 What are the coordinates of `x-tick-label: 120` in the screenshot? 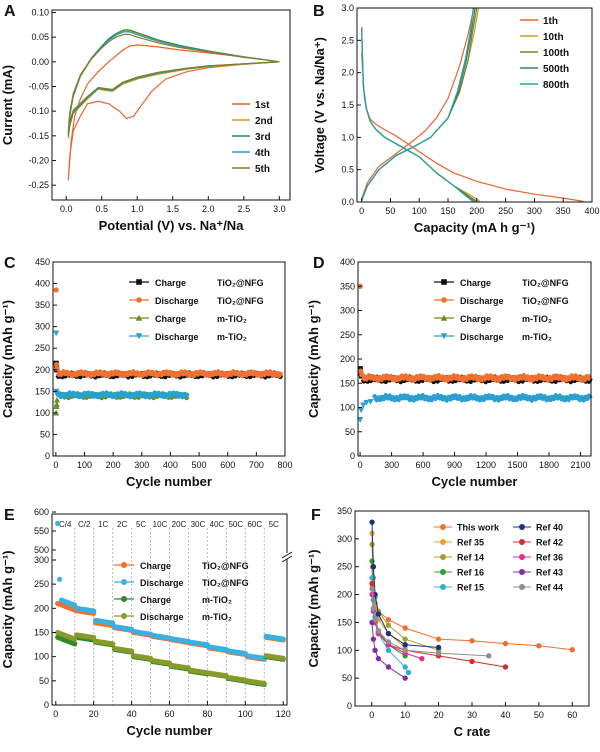 It's located at (283, 714).